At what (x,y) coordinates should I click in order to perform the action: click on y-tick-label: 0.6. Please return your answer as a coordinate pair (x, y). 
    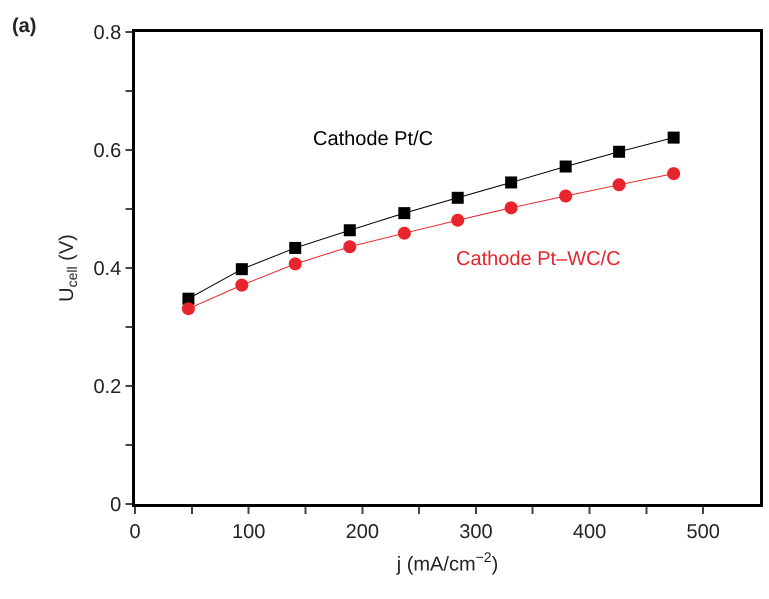
    Looking at the image, I should click on (107, 151).